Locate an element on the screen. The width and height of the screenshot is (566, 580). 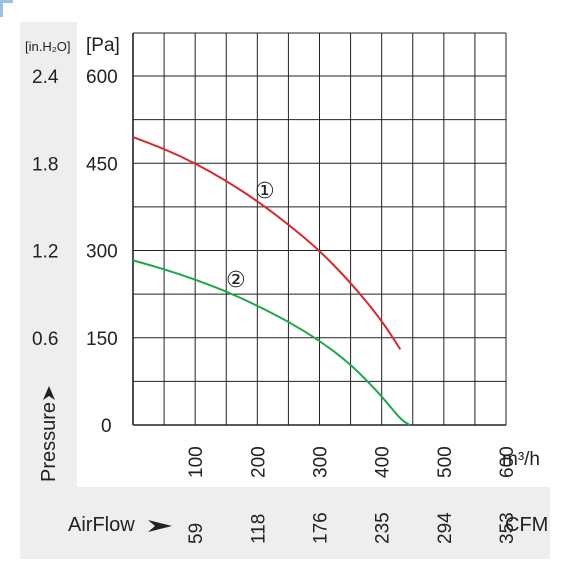
x-axis-arrow-icon is located at coordinates (160, 526).